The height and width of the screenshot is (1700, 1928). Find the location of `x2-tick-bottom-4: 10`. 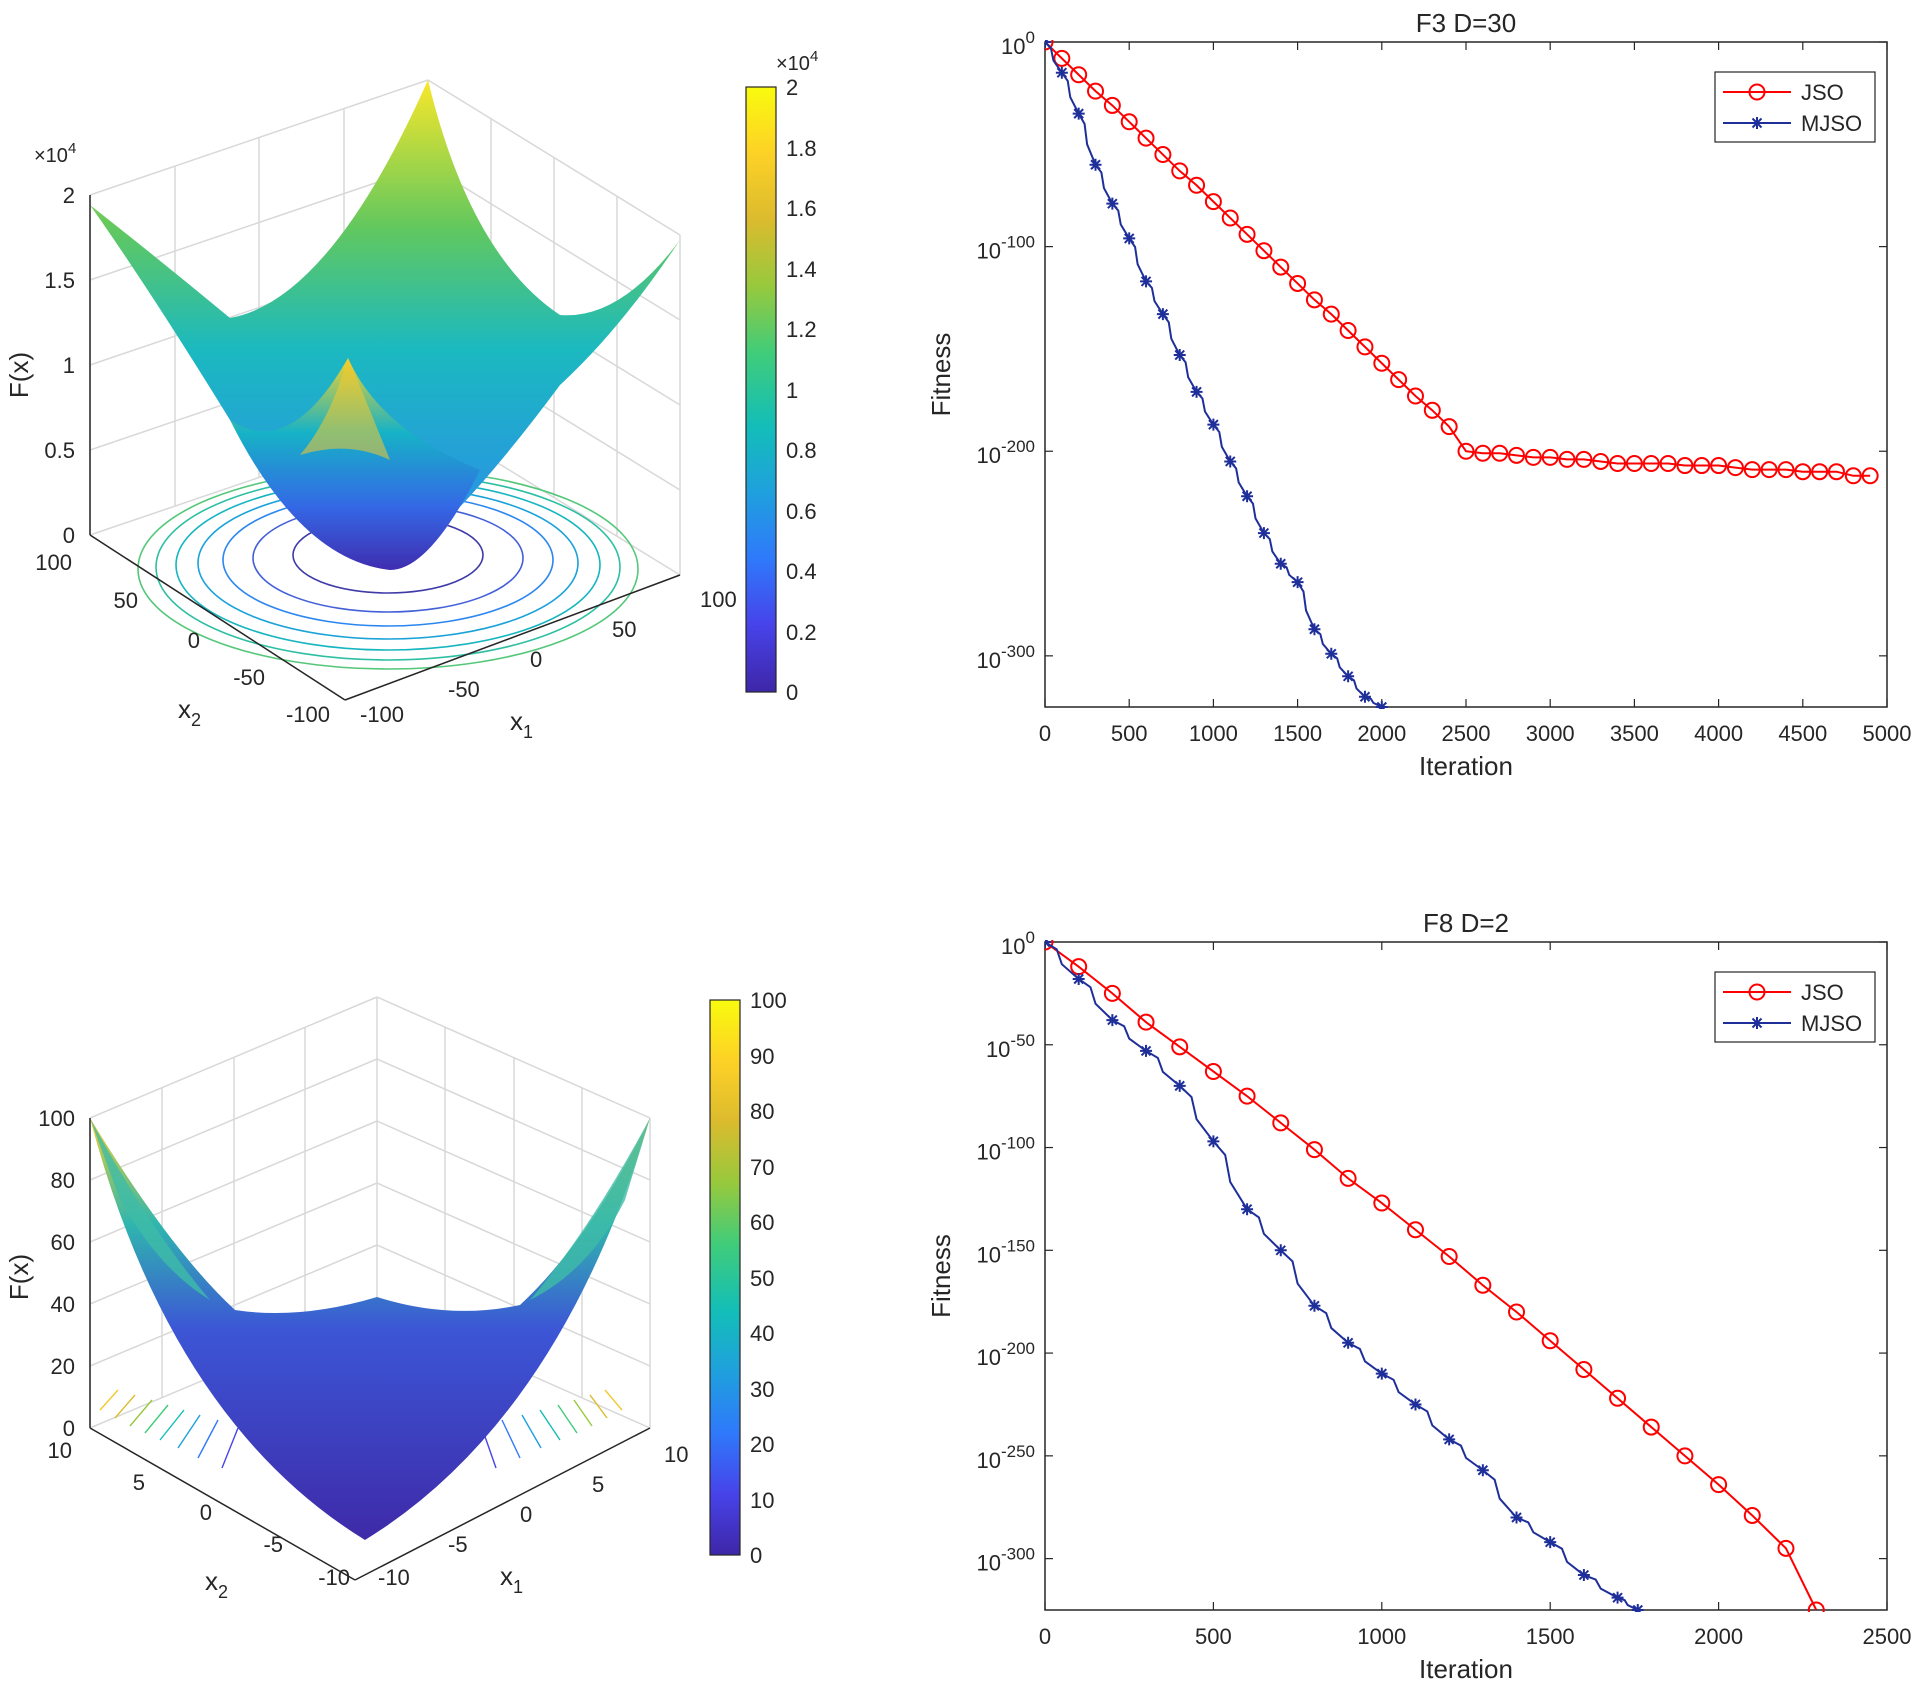

x2-tick-bottom-4: 10 is located at coordinates (60, 1450).